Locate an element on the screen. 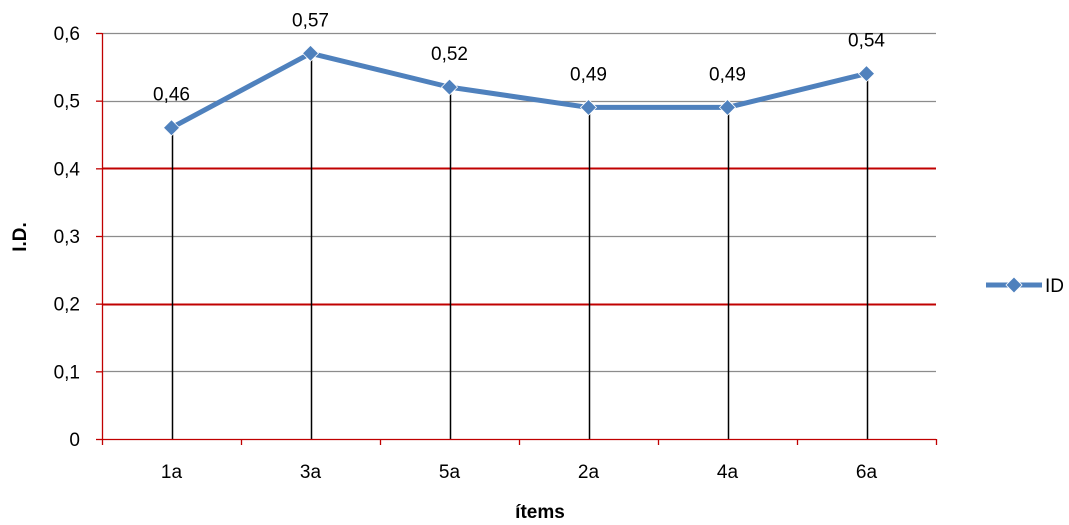  x-tick-label: 1a is located at coordinates (172, 472).